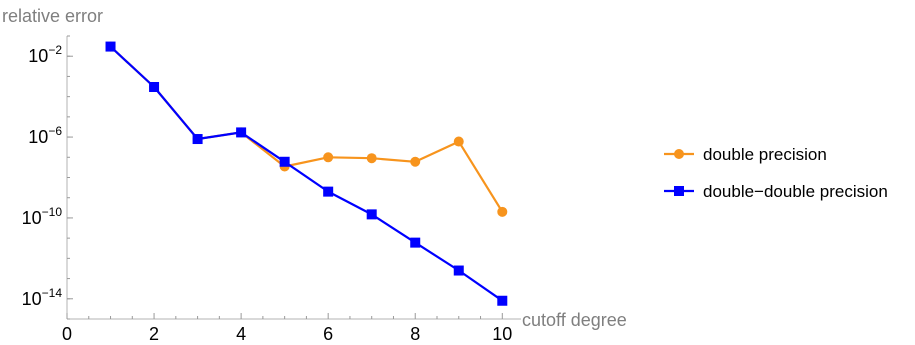  What do you see at coordinates (154, 334) in the screenshot?
I see `x-tick-label: 2` at bounding box center [154, 334].